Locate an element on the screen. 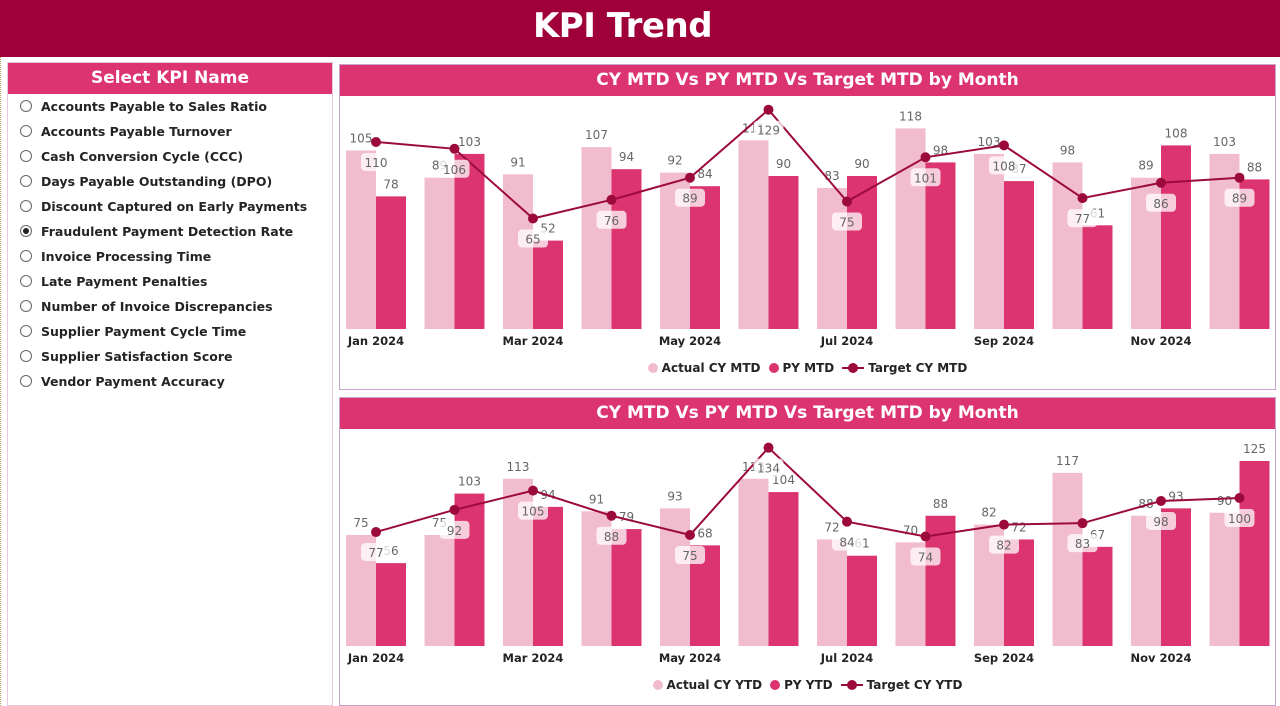 The height and width of the screenshot is (706, 1280). kpi-option: Supplier Payment Cycle Time is located at coordinates (133, 331).